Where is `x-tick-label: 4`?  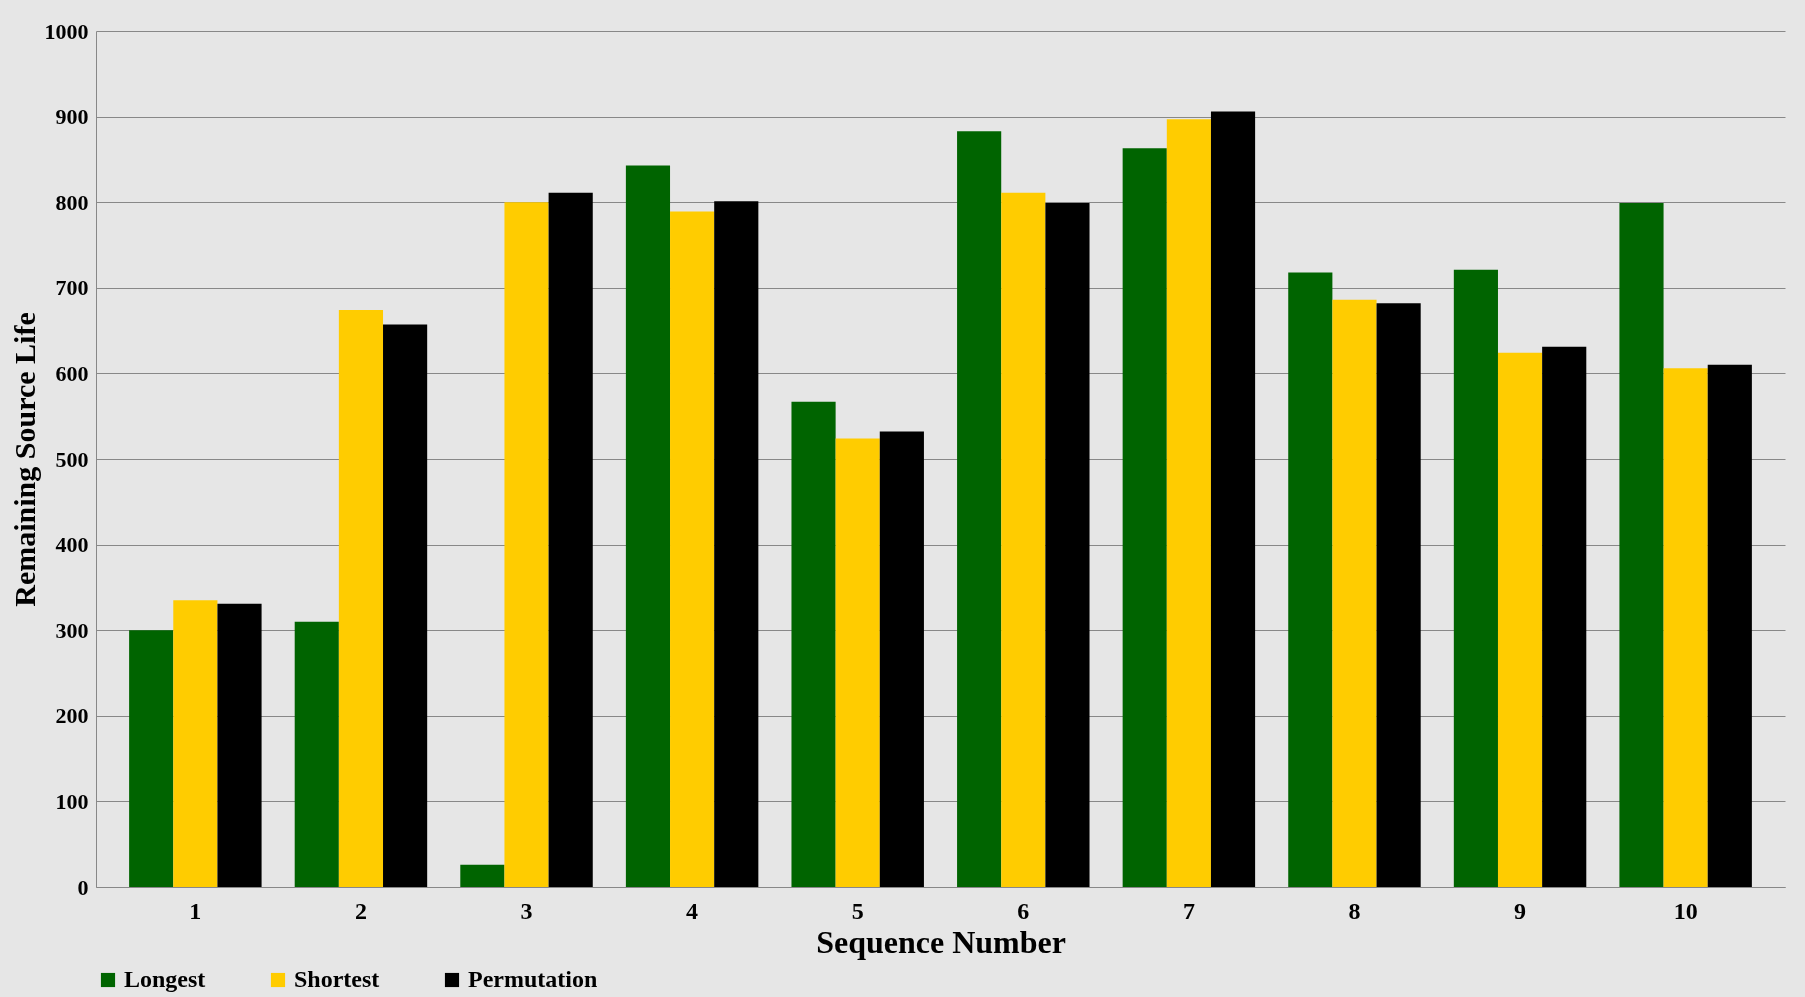 x-tick-label: 4 is located at coordinates (692, 910).